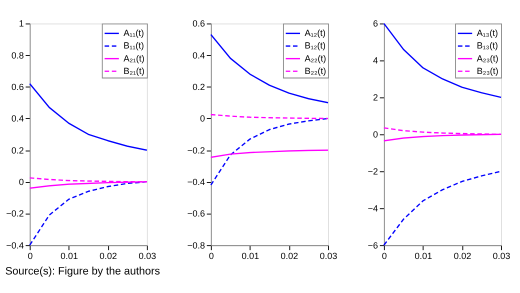 This screenshot has width=520, height=293. What do you see at coordinates (133, 33) in the screenshot?
I see `legend-label: A₁₁(t)` at bounding box center [133, 33].